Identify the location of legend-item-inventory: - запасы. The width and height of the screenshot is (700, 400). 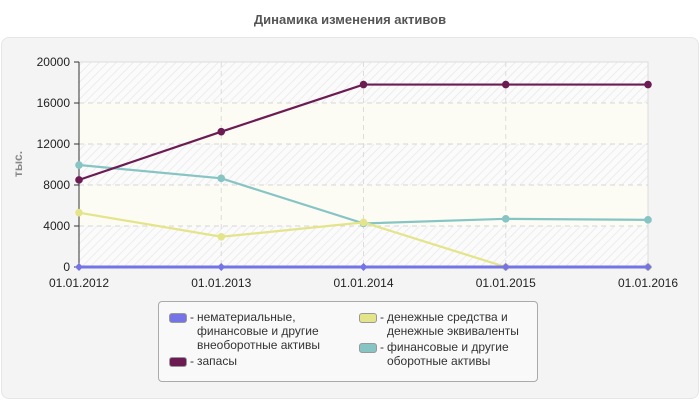
(203, 361).